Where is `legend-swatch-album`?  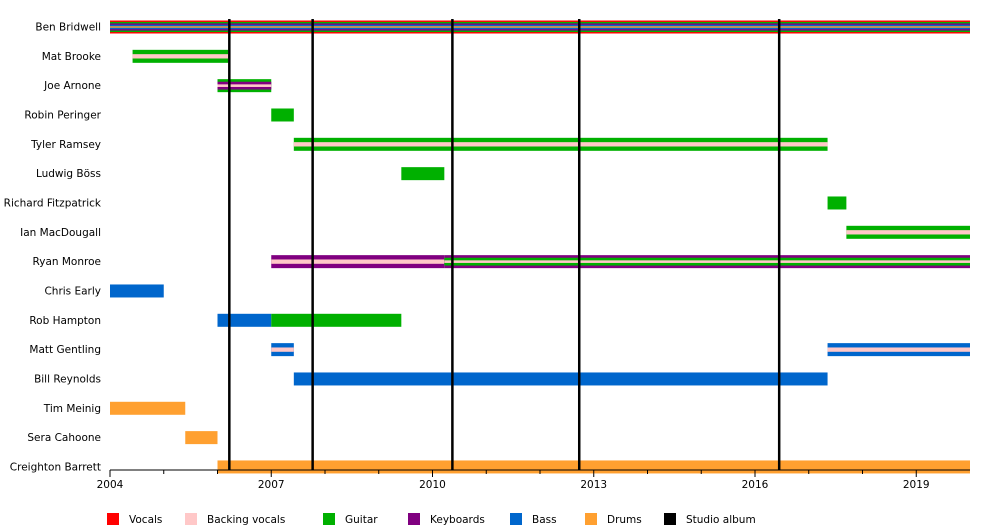 legend-swatch-album is located at coordinates (670, 519).